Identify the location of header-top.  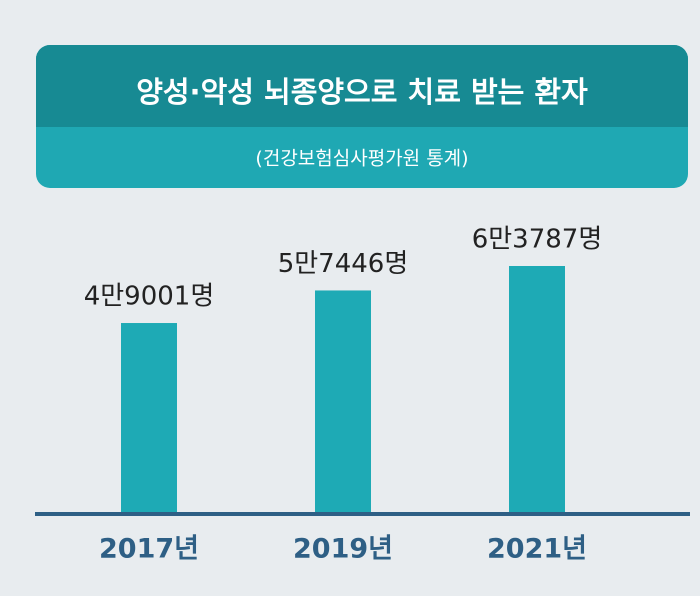
(362, 86).